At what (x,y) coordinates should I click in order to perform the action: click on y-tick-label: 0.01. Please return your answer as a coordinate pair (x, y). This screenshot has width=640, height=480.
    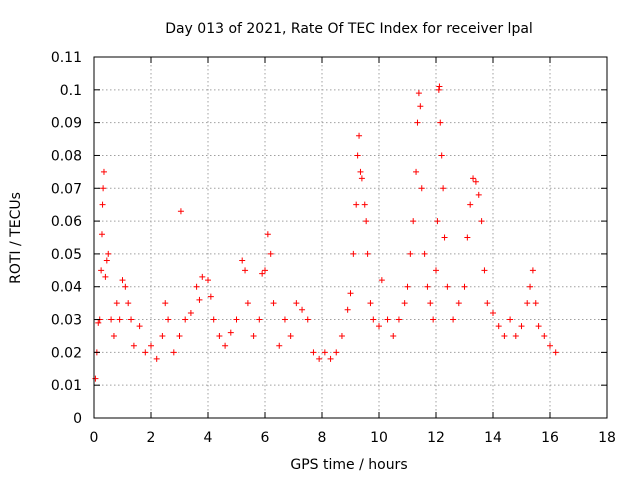
    Looking at the image, I should click on (66, 386).